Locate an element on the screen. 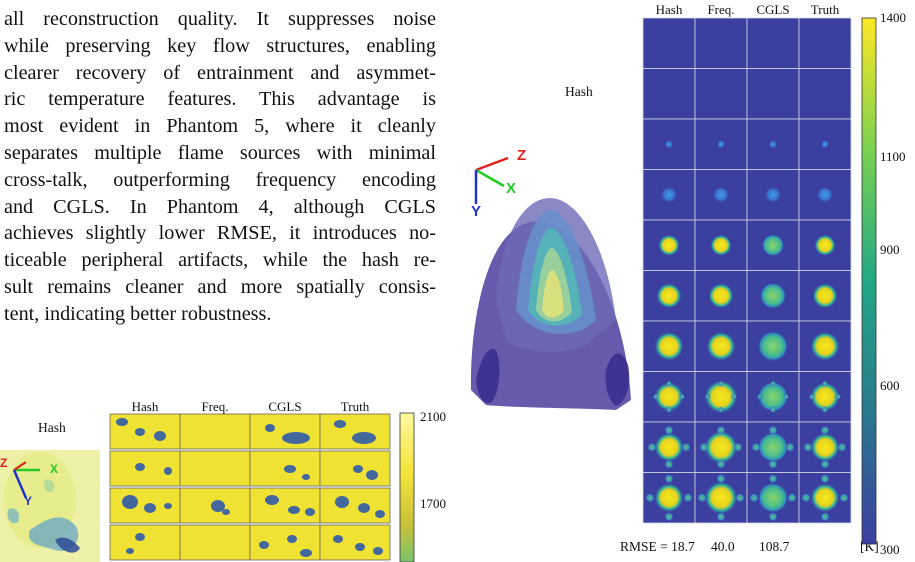 This screenshot has height=562, width=915. right-col-header-freq: Freq. is located at coordinates (721, 9).